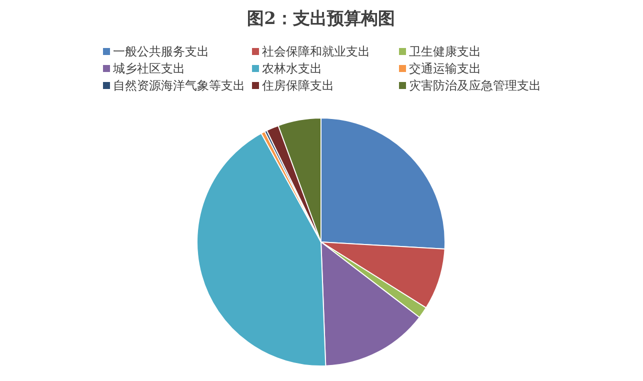  I want to click on legend-label: 住房保障支出, so click(297, 85).